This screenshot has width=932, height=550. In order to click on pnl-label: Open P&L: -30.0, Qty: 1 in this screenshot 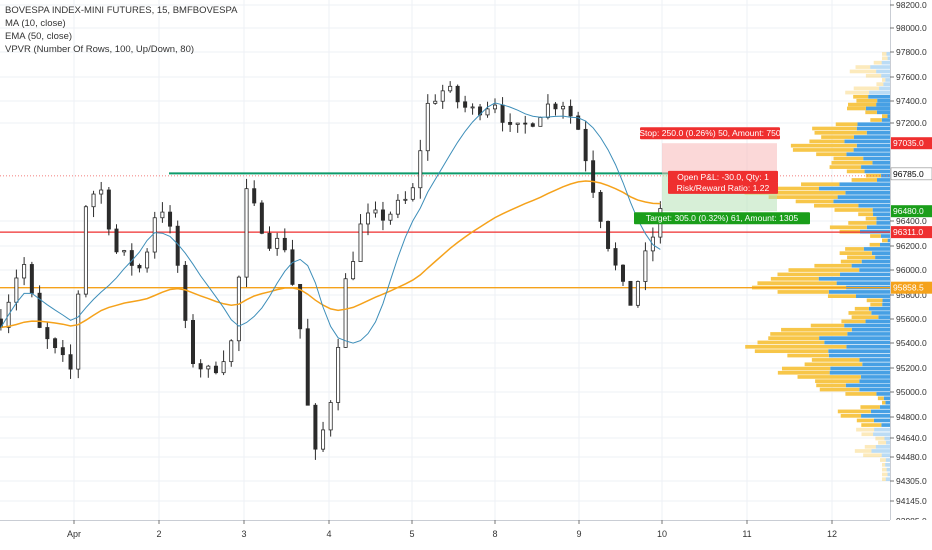, I will do `click(723, 176)`.